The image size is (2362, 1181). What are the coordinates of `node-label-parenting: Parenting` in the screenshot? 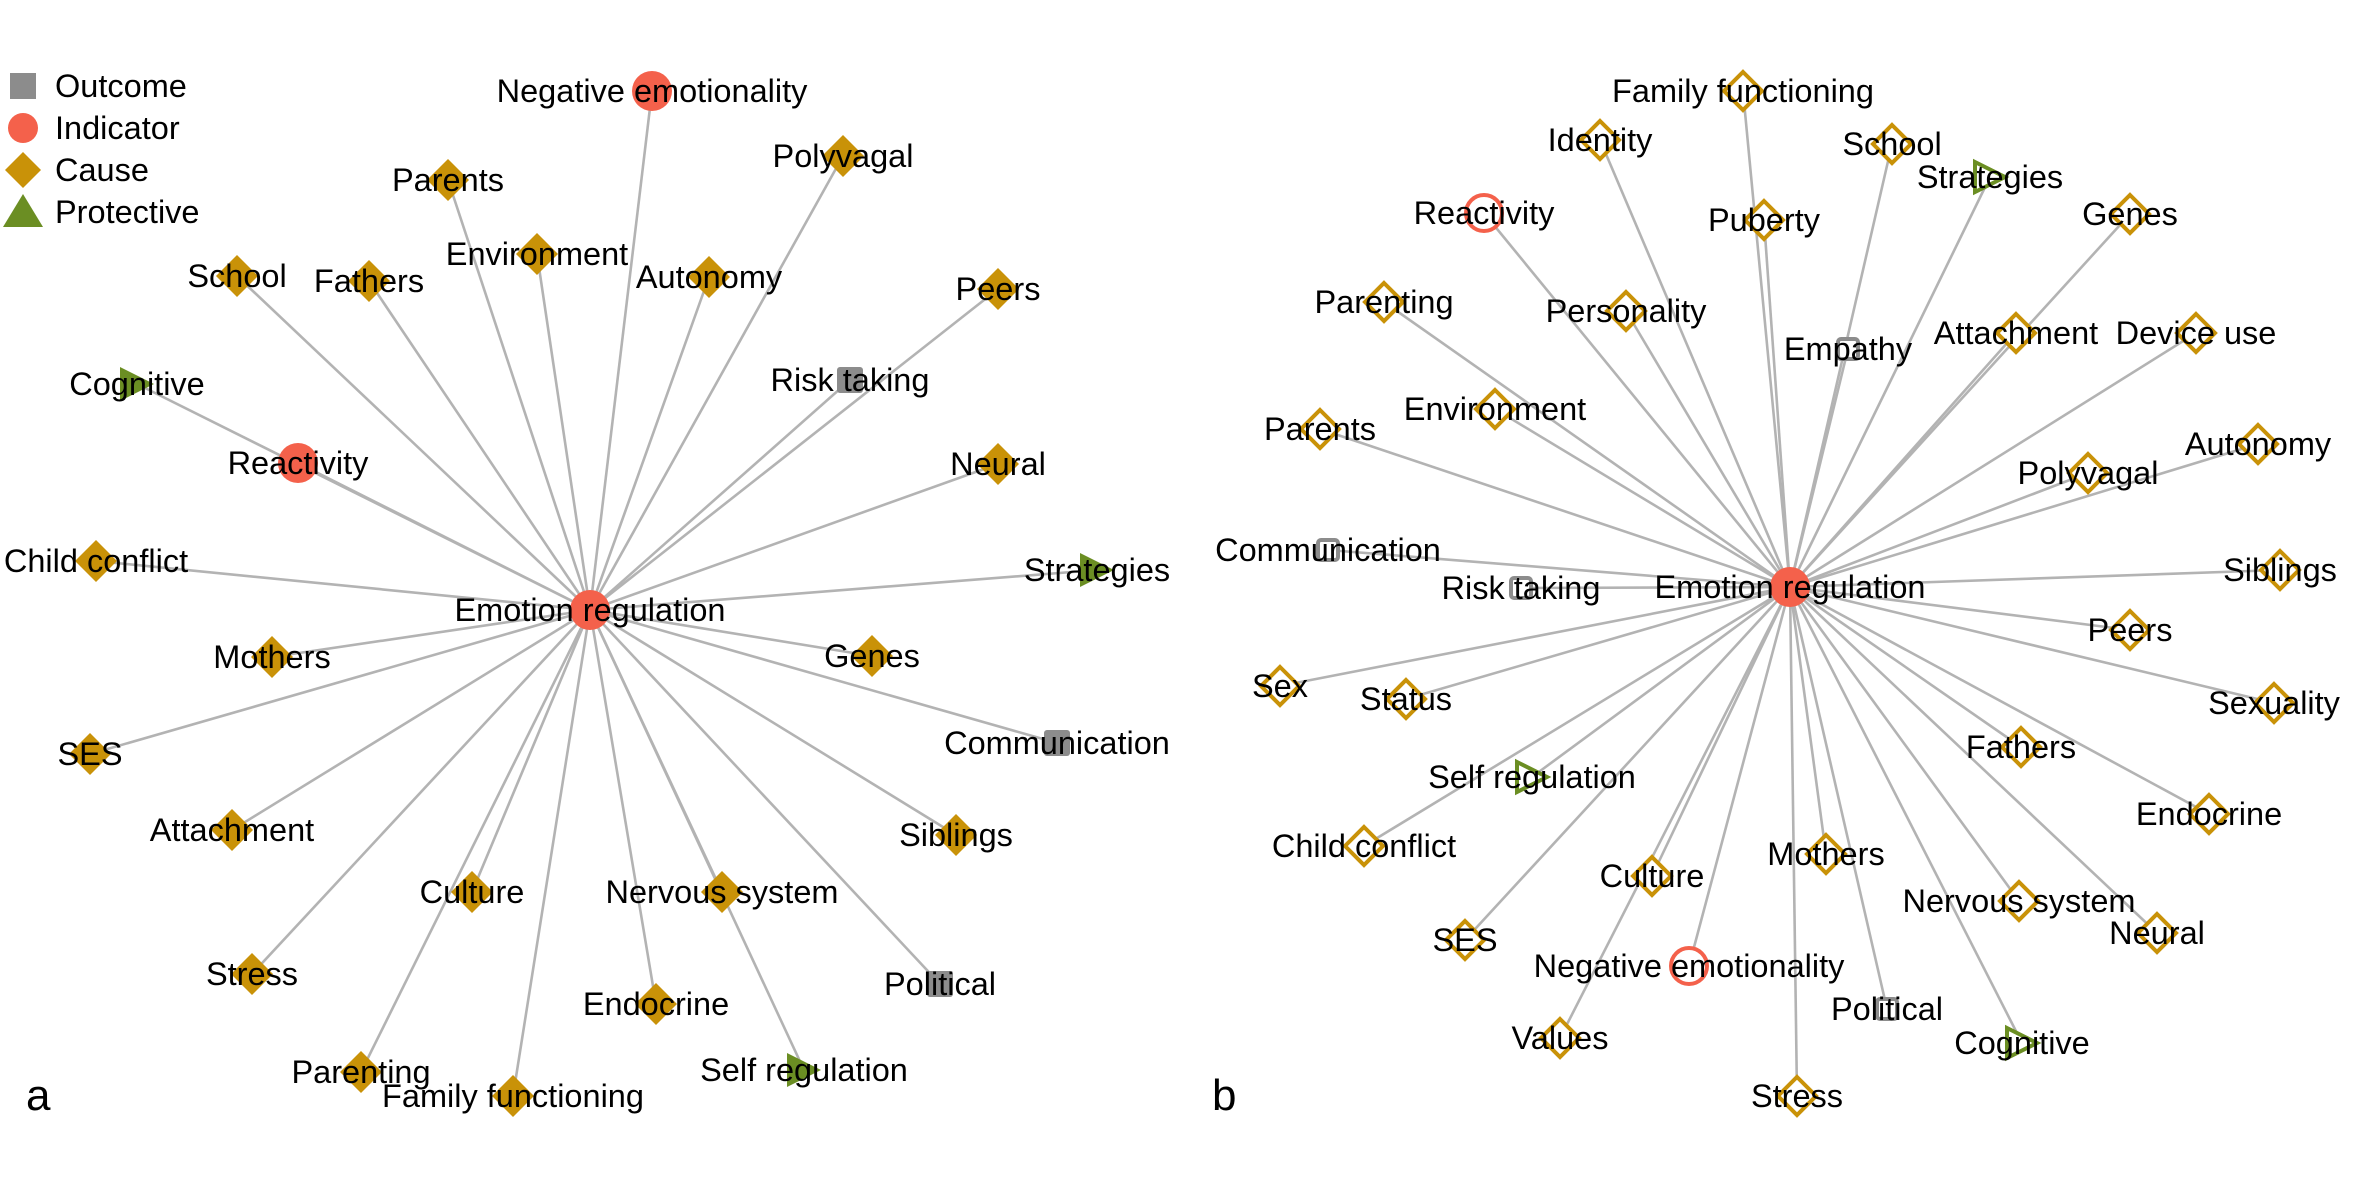 It's located at (360, 1072).